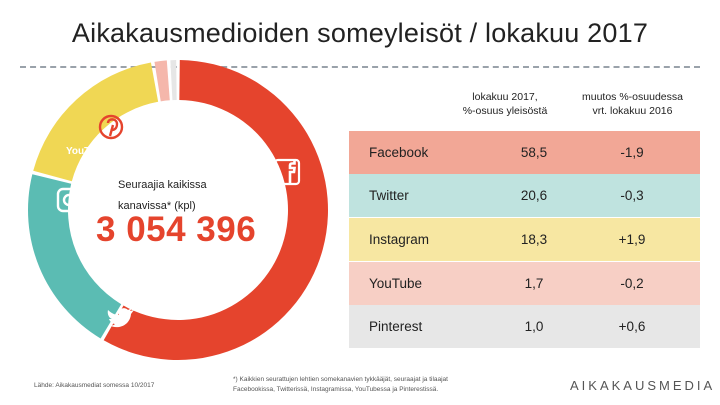 This screenshot has height=405, width=720. What do you see at coordinates (94, 385) in the screenshot?
I see `source-note: Lähde: Aikakausmediat somessa 10/2017` at bounding box center [94, 385].